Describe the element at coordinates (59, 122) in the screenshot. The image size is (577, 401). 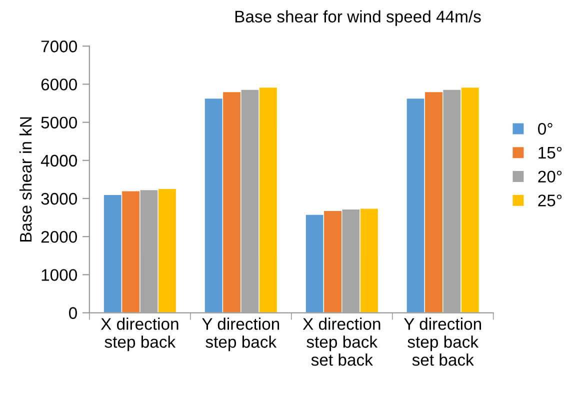
I see `y-tick-label: 5000` at that location.